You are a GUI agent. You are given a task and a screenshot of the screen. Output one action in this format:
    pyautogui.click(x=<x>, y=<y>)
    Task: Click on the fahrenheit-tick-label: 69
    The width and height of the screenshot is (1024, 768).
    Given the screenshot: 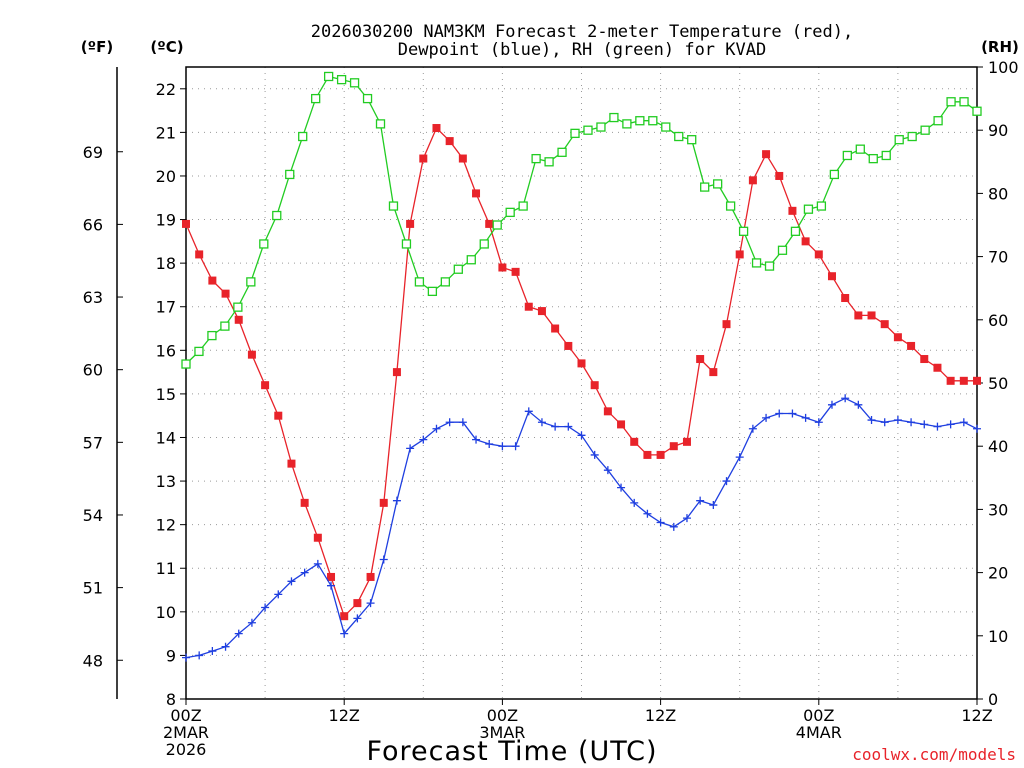 What is the action you would take?
    pyautogui.click(x=93, y=152)
    